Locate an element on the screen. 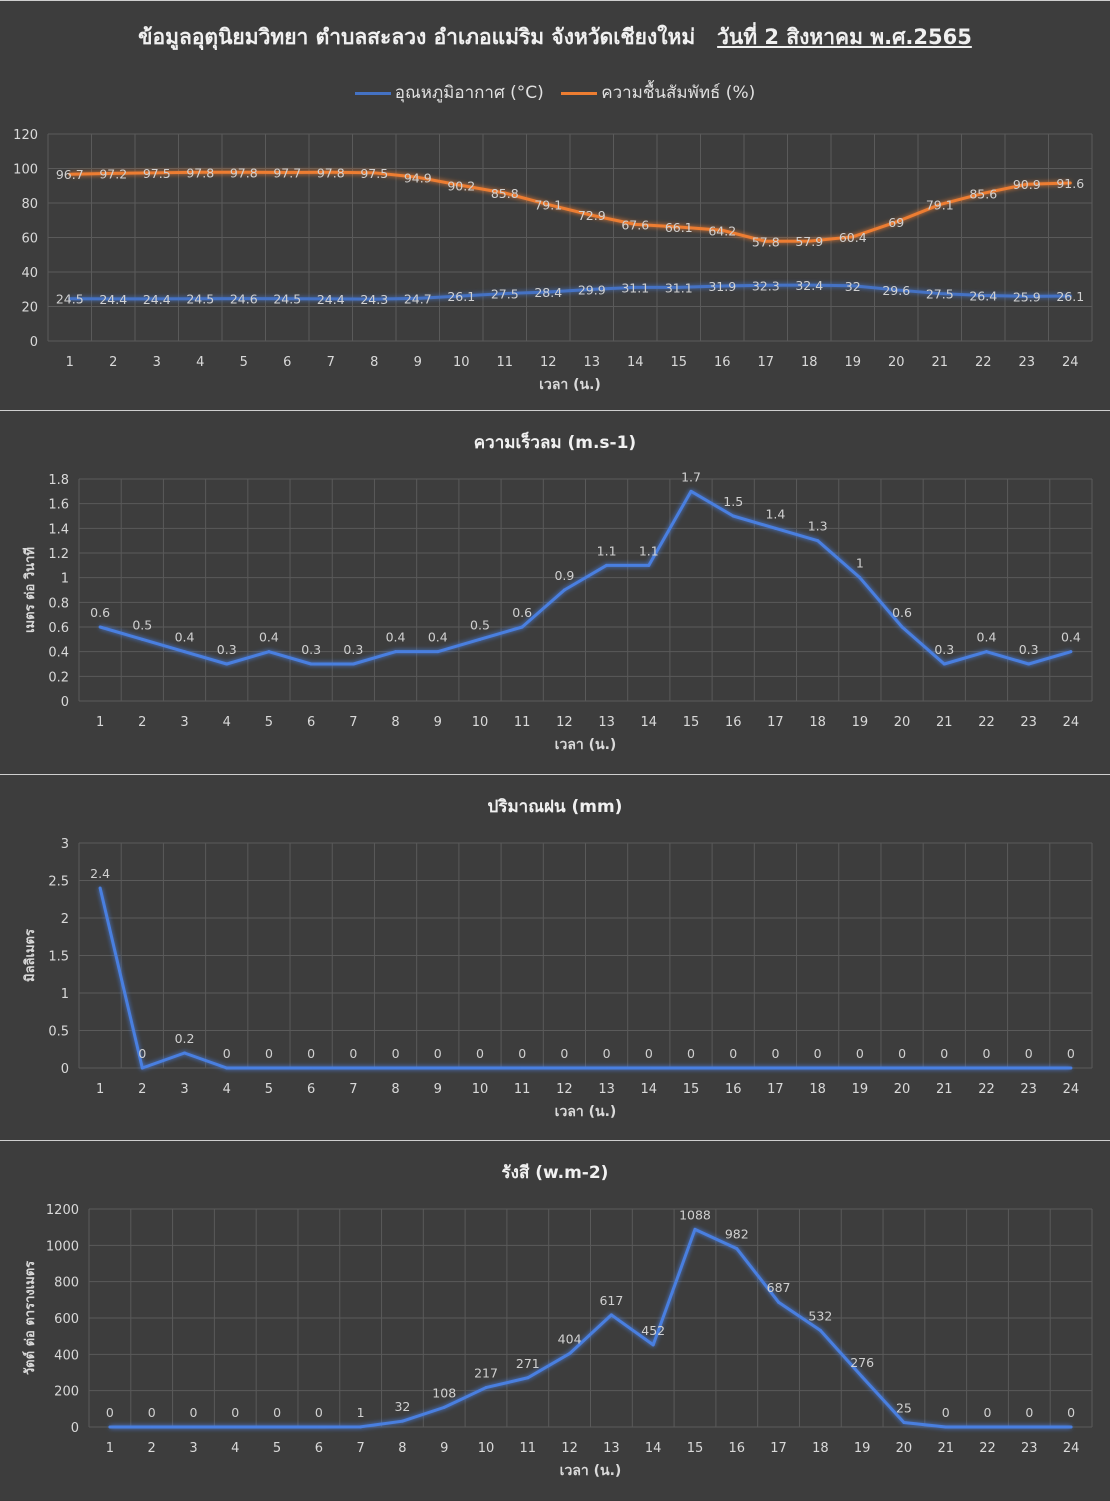 The height and width of the screenshot is (1501, 1110). chart-title-rain: ปริมาณฝน (mm) is located at coordinates (555, 807).